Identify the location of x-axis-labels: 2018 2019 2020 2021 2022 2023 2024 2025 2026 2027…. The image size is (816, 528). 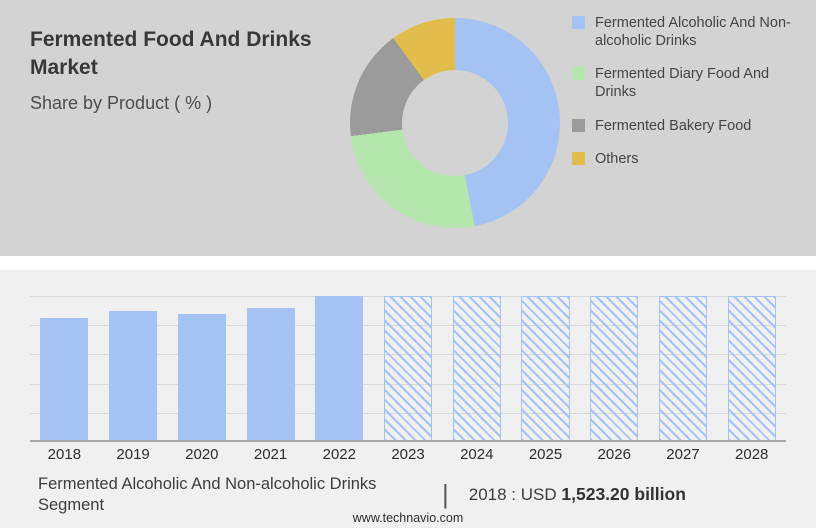
(408, 454).